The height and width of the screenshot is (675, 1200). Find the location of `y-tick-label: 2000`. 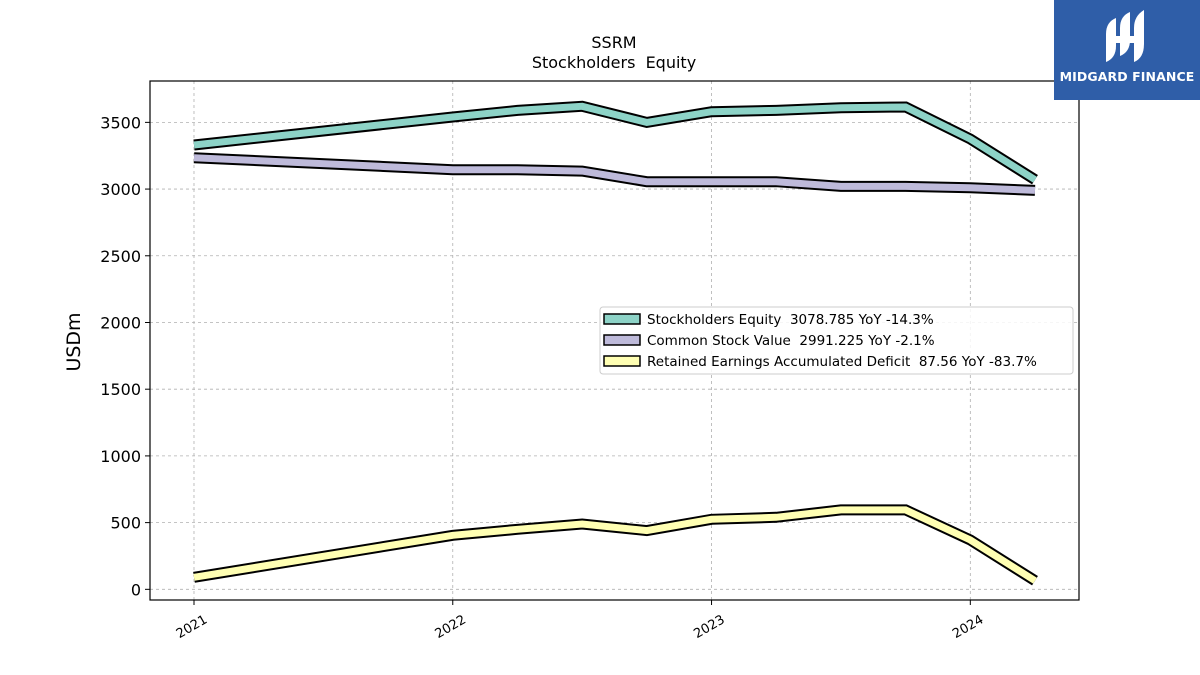

y-tick-label: 2000 is located at coordinates (120, 322).